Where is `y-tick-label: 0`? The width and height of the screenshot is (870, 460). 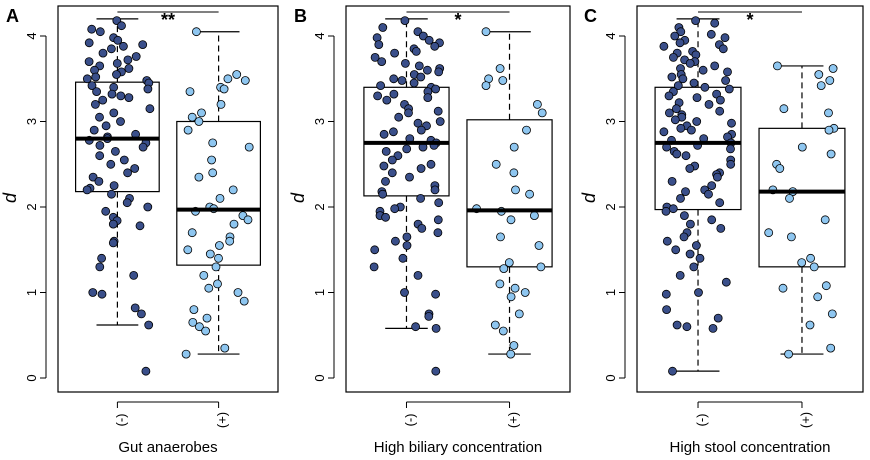
y-tick-label: 0 is located at coordinates (610, 377).